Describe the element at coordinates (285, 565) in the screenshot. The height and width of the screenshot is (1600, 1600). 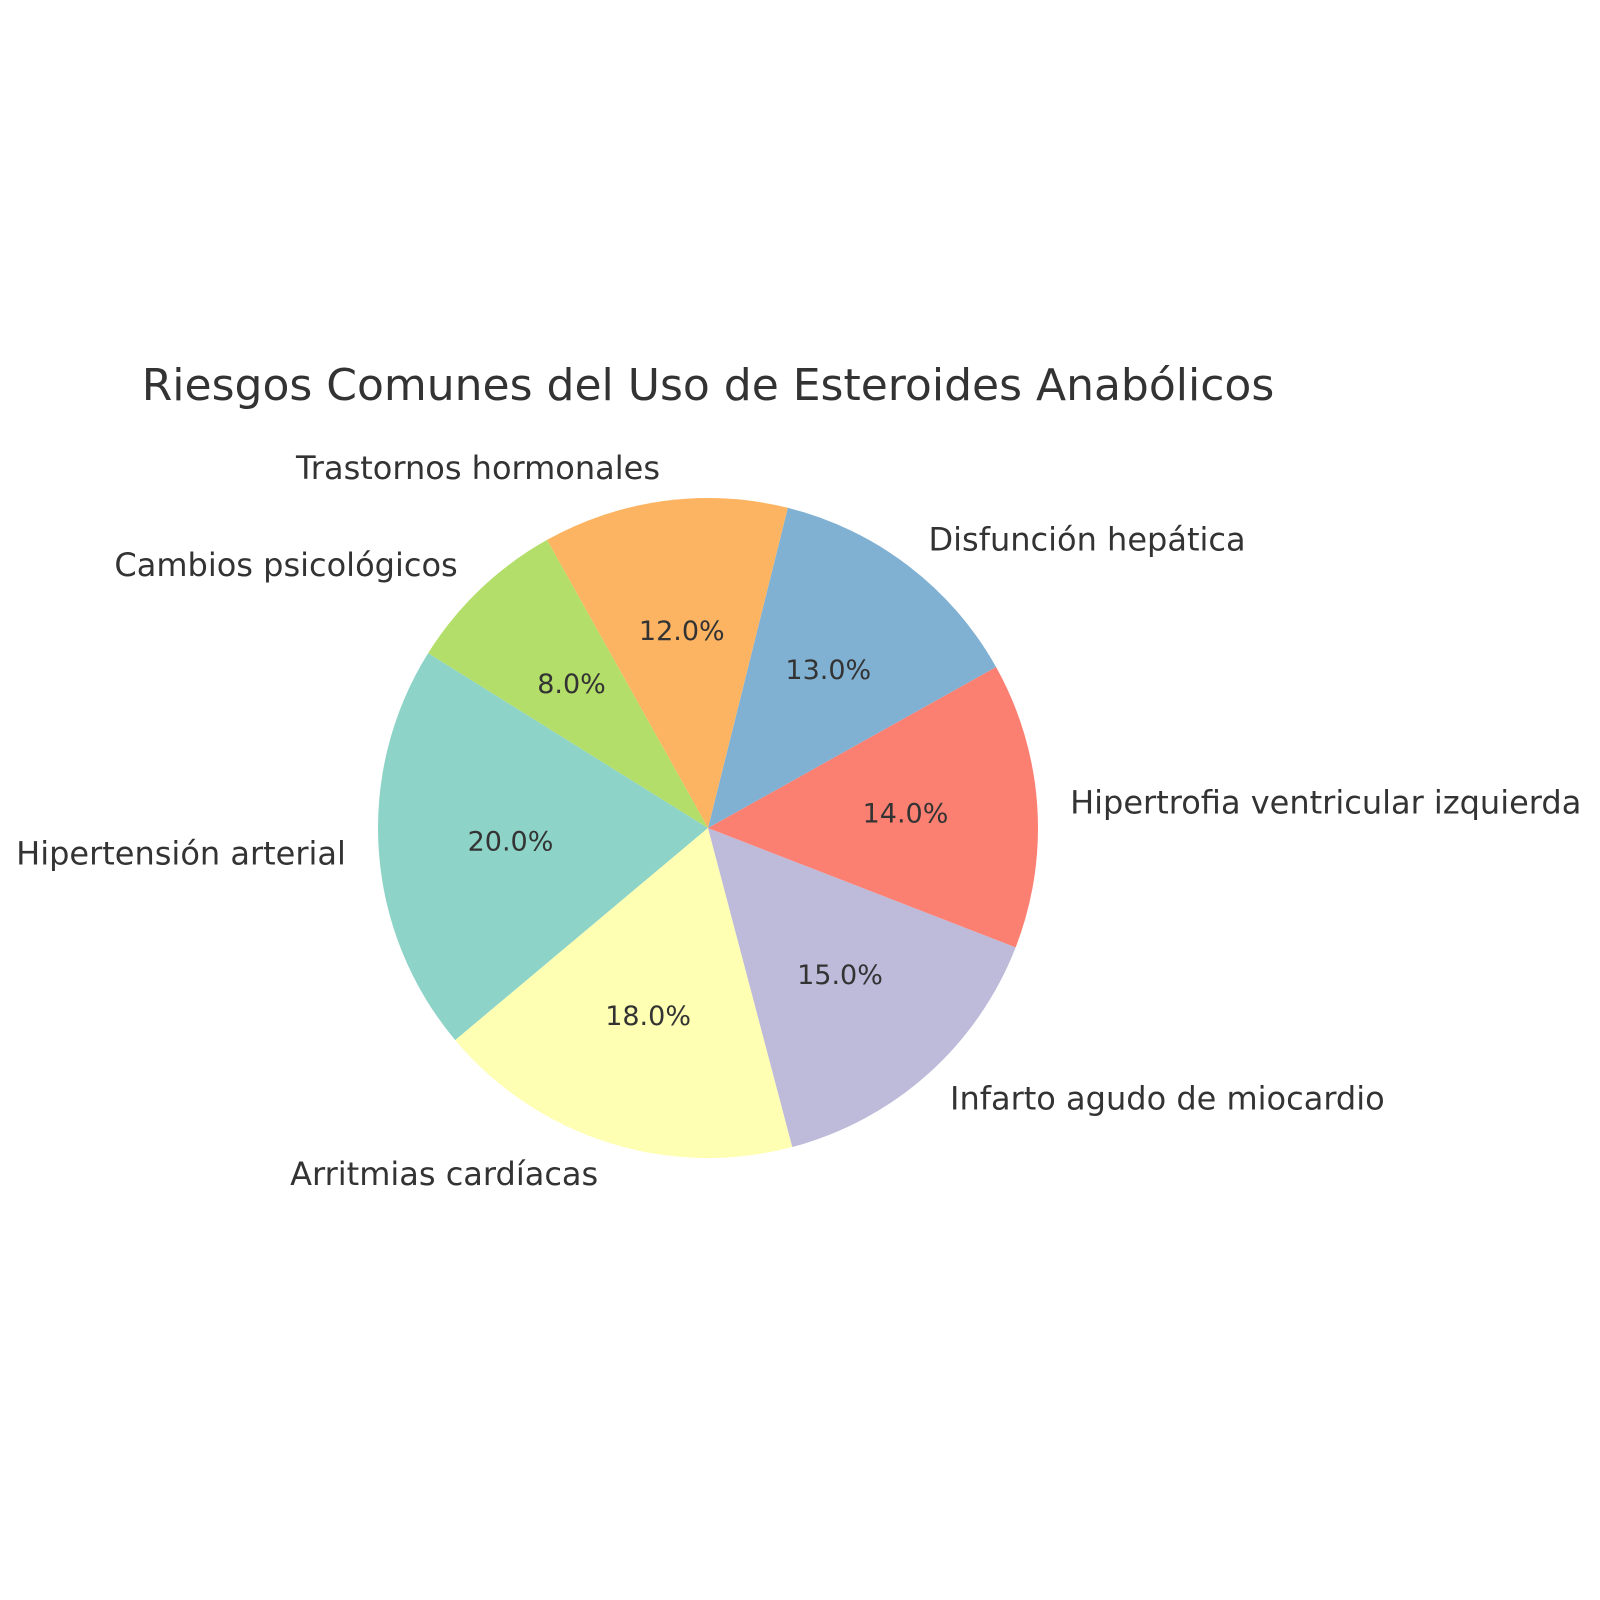
I see `slice-label-cambios-psicologicos: Cambios psicológicos` at that location.